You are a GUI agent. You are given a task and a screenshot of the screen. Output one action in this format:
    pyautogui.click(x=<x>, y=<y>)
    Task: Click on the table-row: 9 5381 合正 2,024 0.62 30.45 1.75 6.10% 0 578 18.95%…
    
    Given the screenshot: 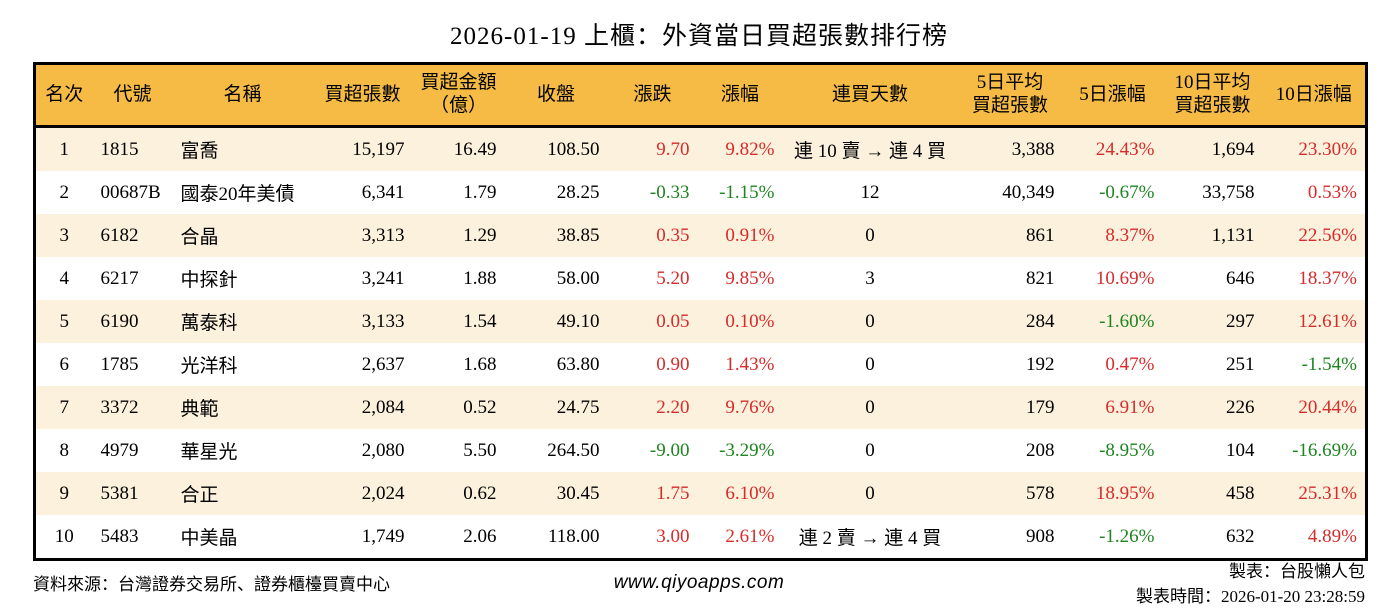 What is the action you would take?
    pyautogui.click(x=700, y=493)
    